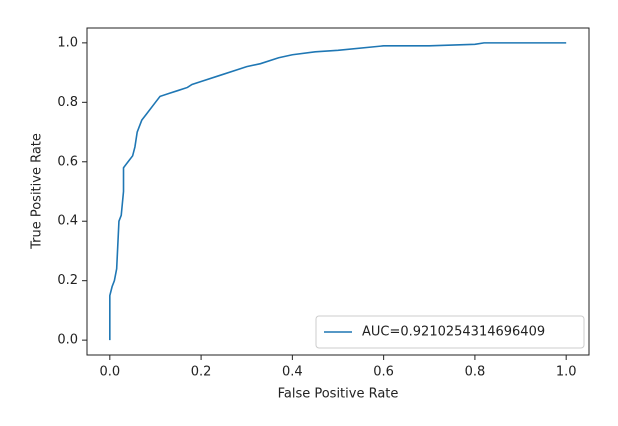 The width and height of the screenshot is (618, 426). Describe the element at coordinates (67, 221) in the screenshot. I see `y-tick-label: 0.4` at that location.